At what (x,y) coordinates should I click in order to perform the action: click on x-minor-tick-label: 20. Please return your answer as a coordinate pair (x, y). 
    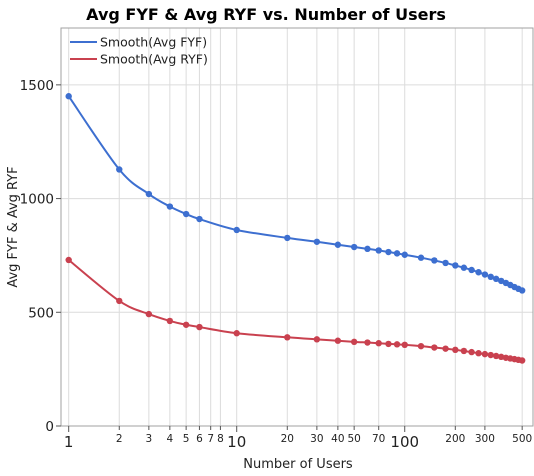
    Looking at the image, I should click on (287, 439).